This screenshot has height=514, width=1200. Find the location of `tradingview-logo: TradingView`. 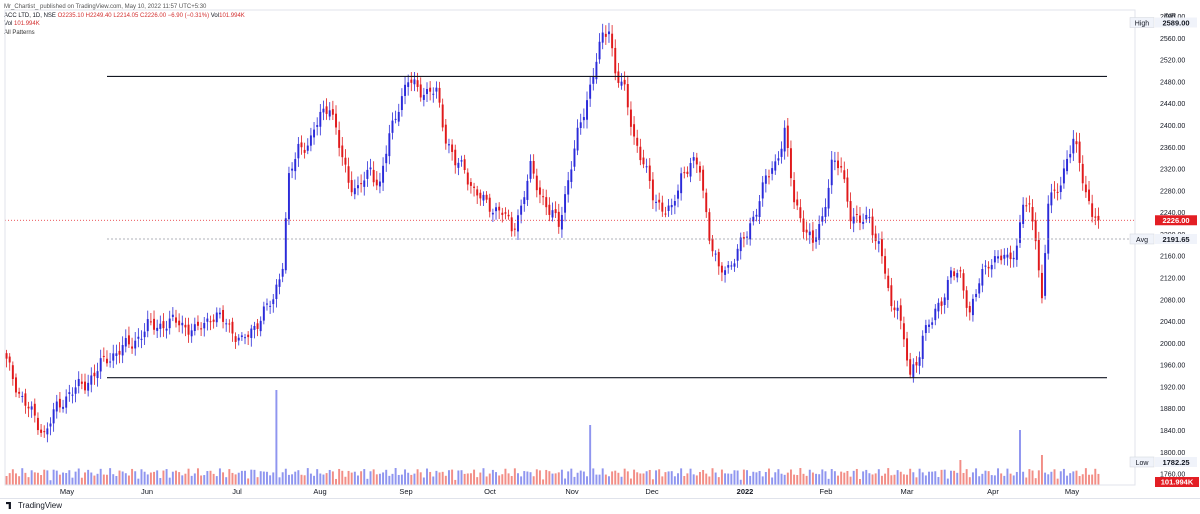

tradingview-logo: TradingView is located at coordinates (34, 505).